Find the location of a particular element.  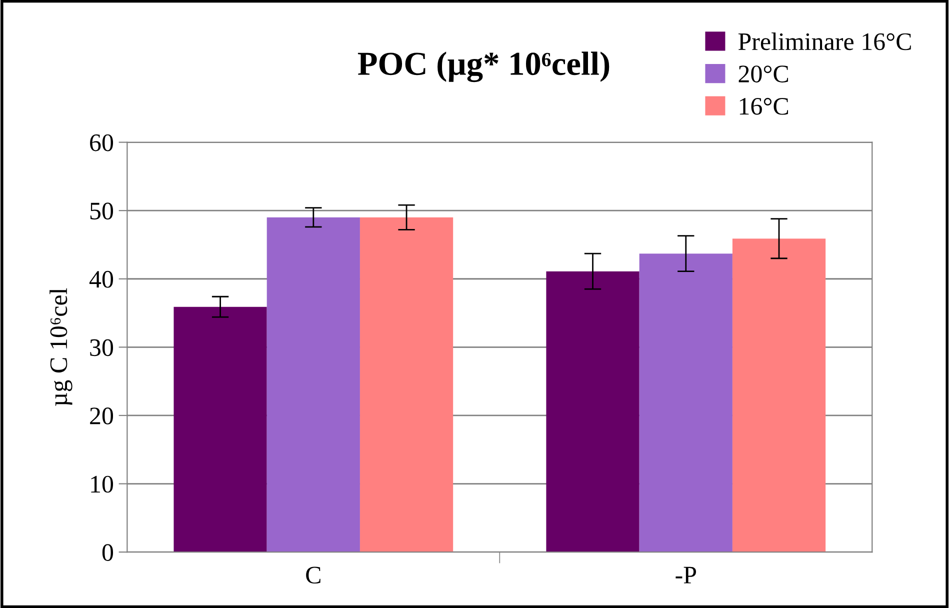

chart-title: POC (µg* 10⁶cell) is located at coordinates (484, 67).